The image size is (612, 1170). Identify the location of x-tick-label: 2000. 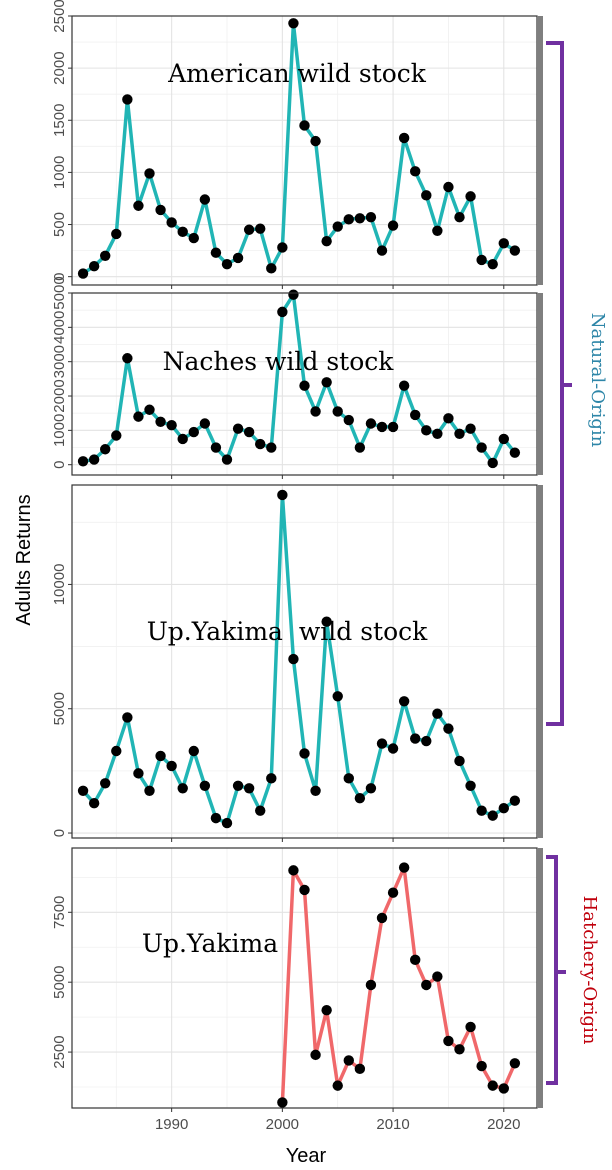
(282, 1124).